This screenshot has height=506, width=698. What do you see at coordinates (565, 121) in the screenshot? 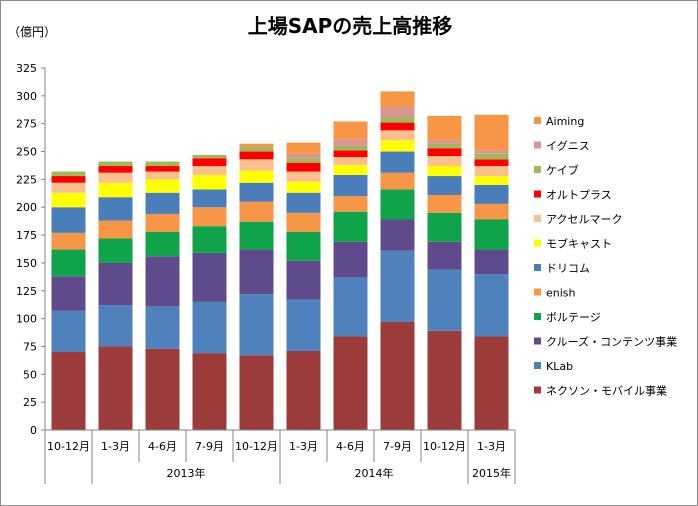
I see `legend-label: Aiming` at bounding box center [565, 121].